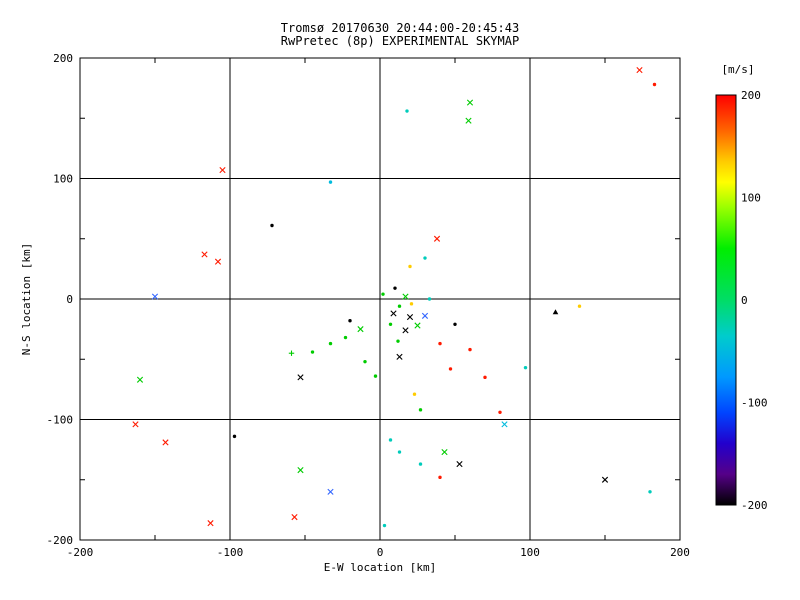 The image size is (800, 600). What do you see at coordinates (63, 179) in the screenshot?
I see `y-tick-label: 100` at bounding box center [63, 179].